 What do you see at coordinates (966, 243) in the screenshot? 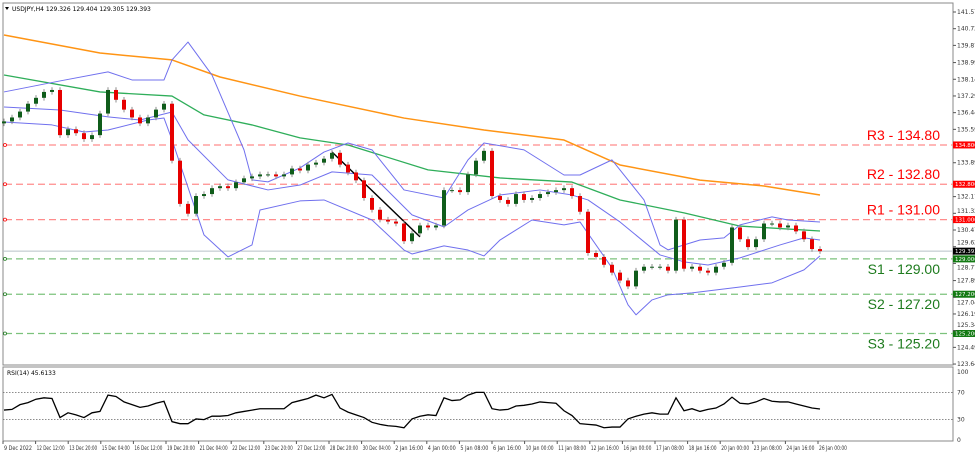
I see `y-tick-label: 129.620` at bounding box center [966, 243].